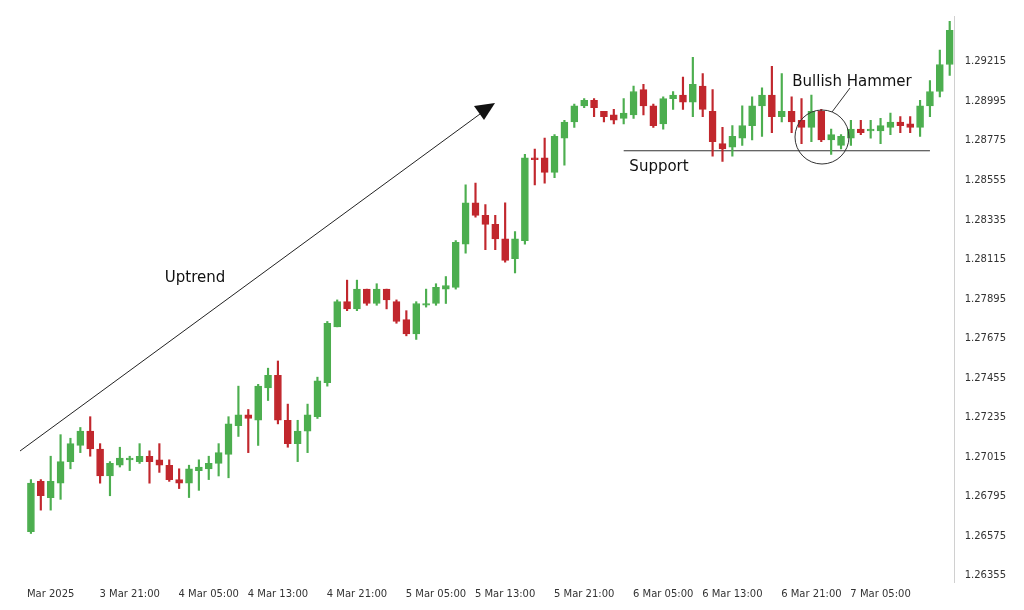  Describe the element at coordinates (584, 593) in the screenshot. I see `x-tick-label: 5 Mar 21:00` at that location.